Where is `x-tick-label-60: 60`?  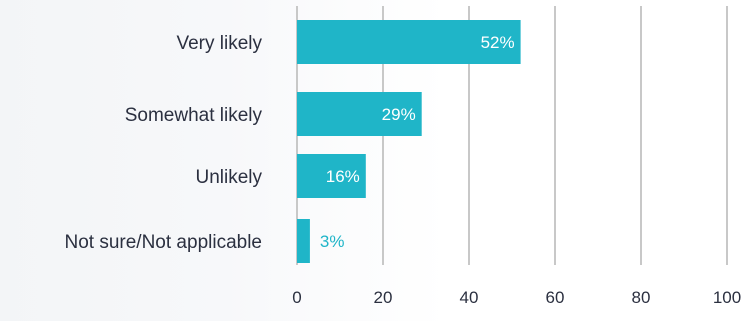 x-tick-label-60: 60 is located at coordinates (555, 297).